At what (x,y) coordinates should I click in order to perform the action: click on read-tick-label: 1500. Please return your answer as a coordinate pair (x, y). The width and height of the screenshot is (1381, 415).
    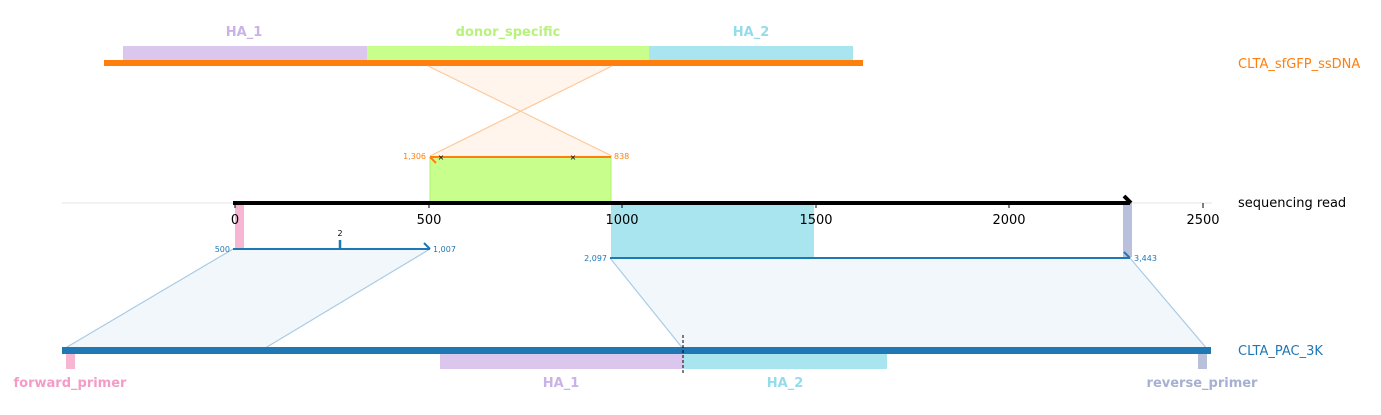
    Looking at the image, I should click on (815, 220).